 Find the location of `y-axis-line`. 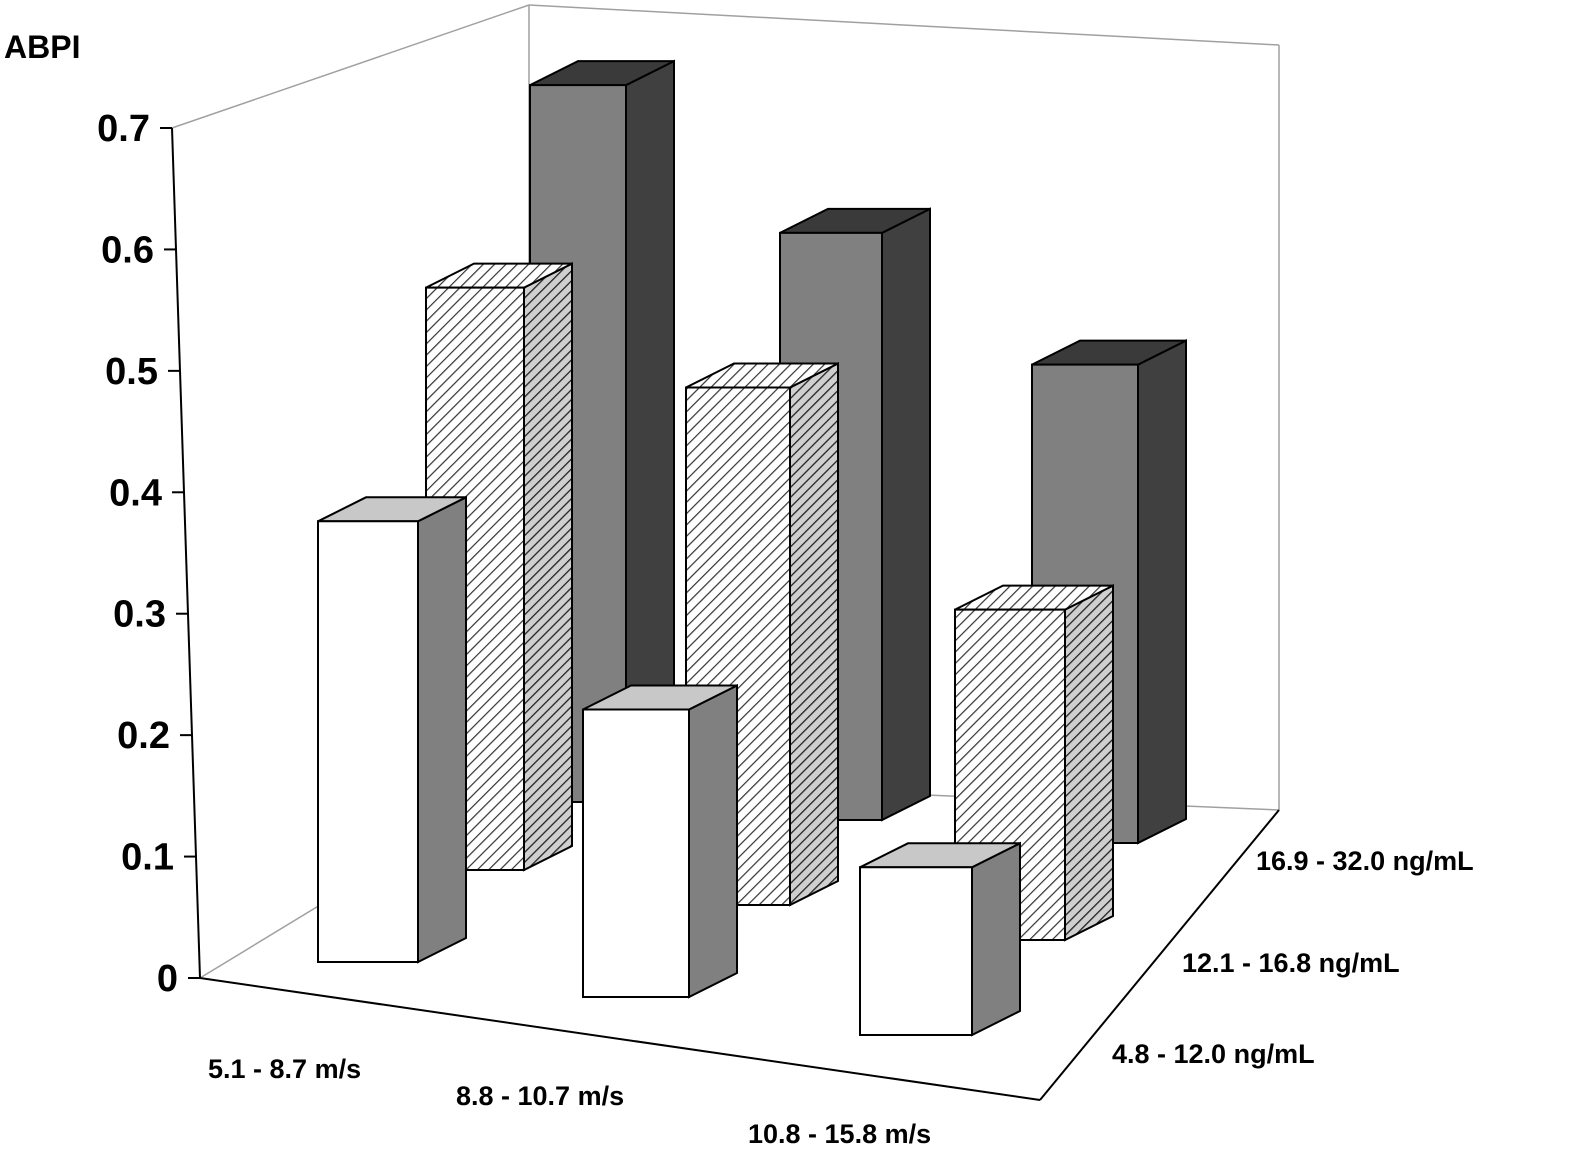

y-axis-line is located at coordinates (186, 553).